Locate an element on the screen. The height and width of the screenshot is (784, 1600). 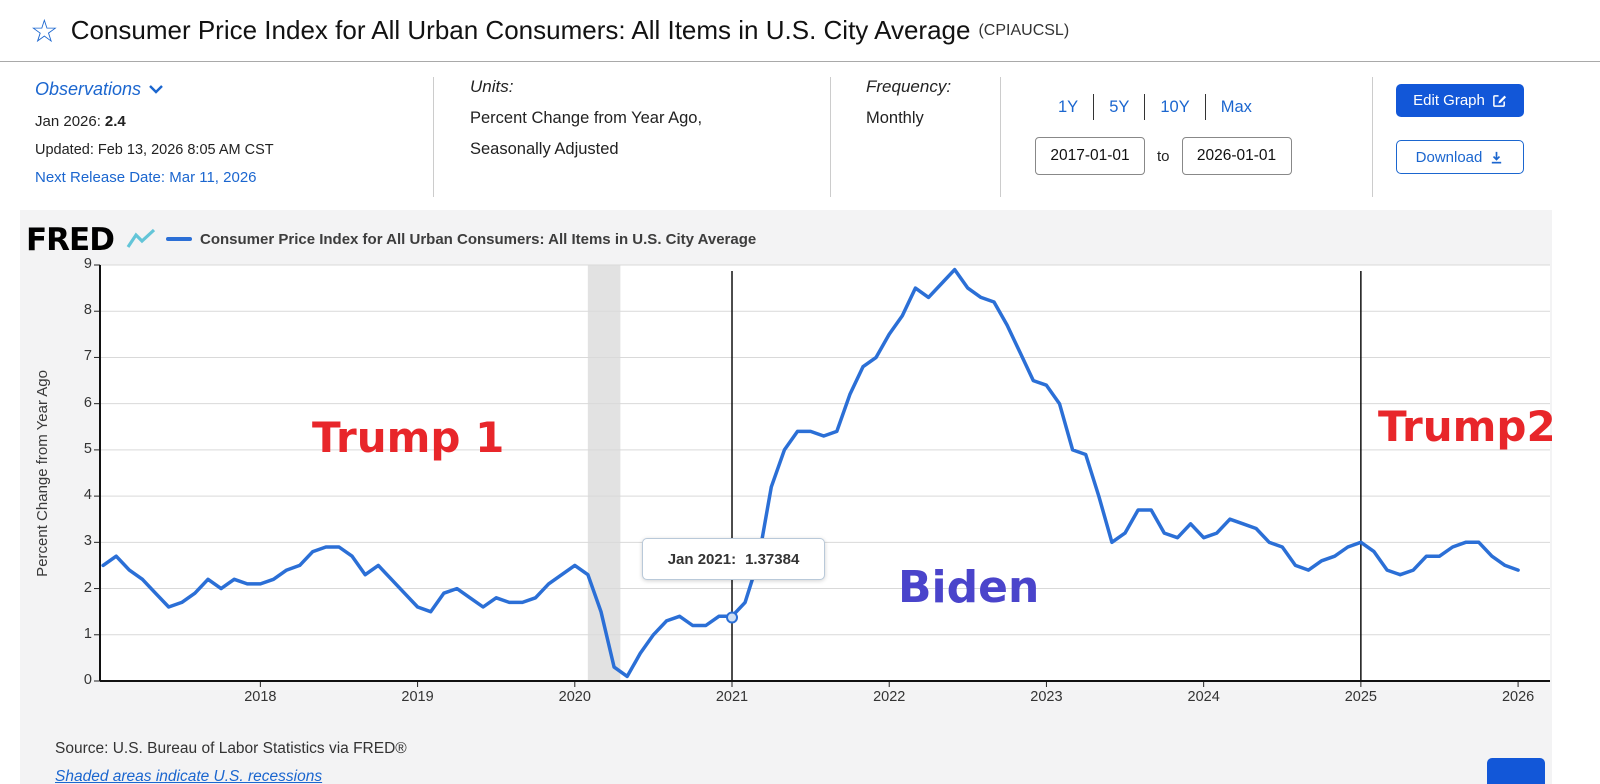
edit-graph-button: Edit Graph is located at coordinates (1460, 100).